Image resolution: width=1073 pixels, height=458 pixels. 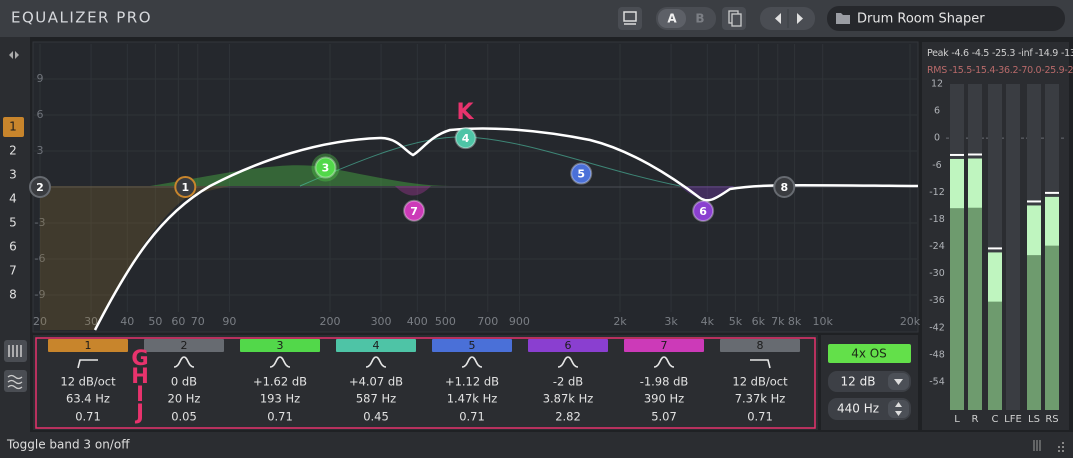 I want to click on meter-scale-label: -24, so click(x=937, y=246).